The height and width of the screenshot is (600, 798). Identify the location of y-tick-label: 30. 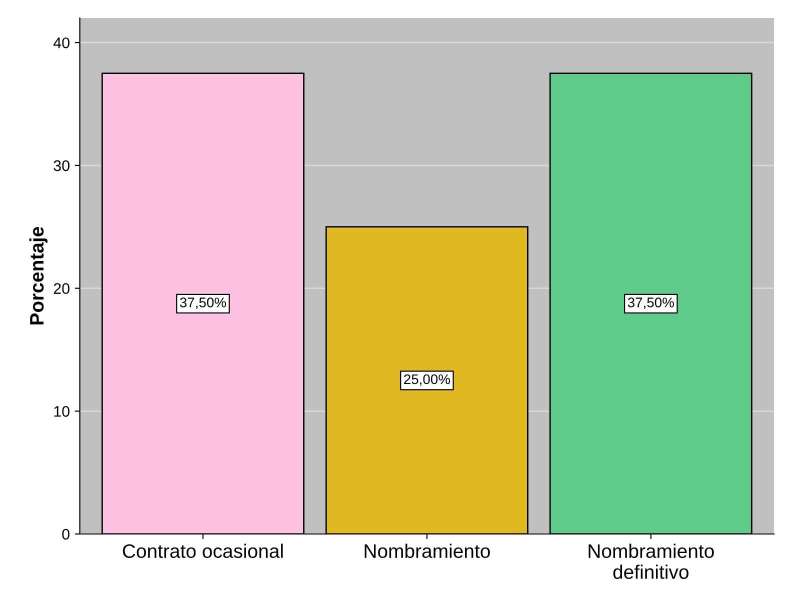
(62, 166).